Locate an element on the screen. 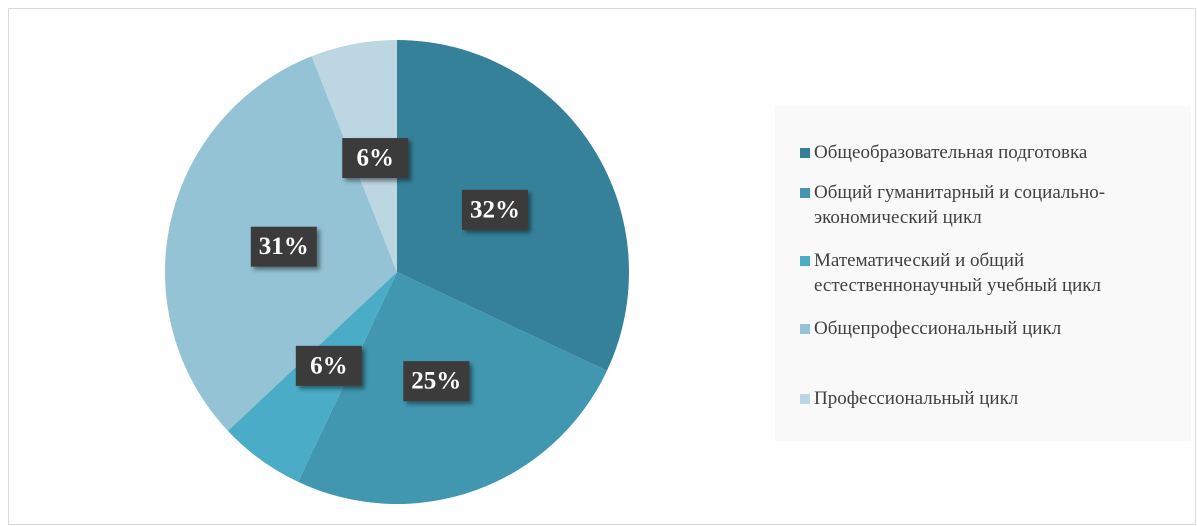 This screenshot has height=526, width=1197. legend-label: Общеобразовательная подготовка is located at coordinates (951, 152).